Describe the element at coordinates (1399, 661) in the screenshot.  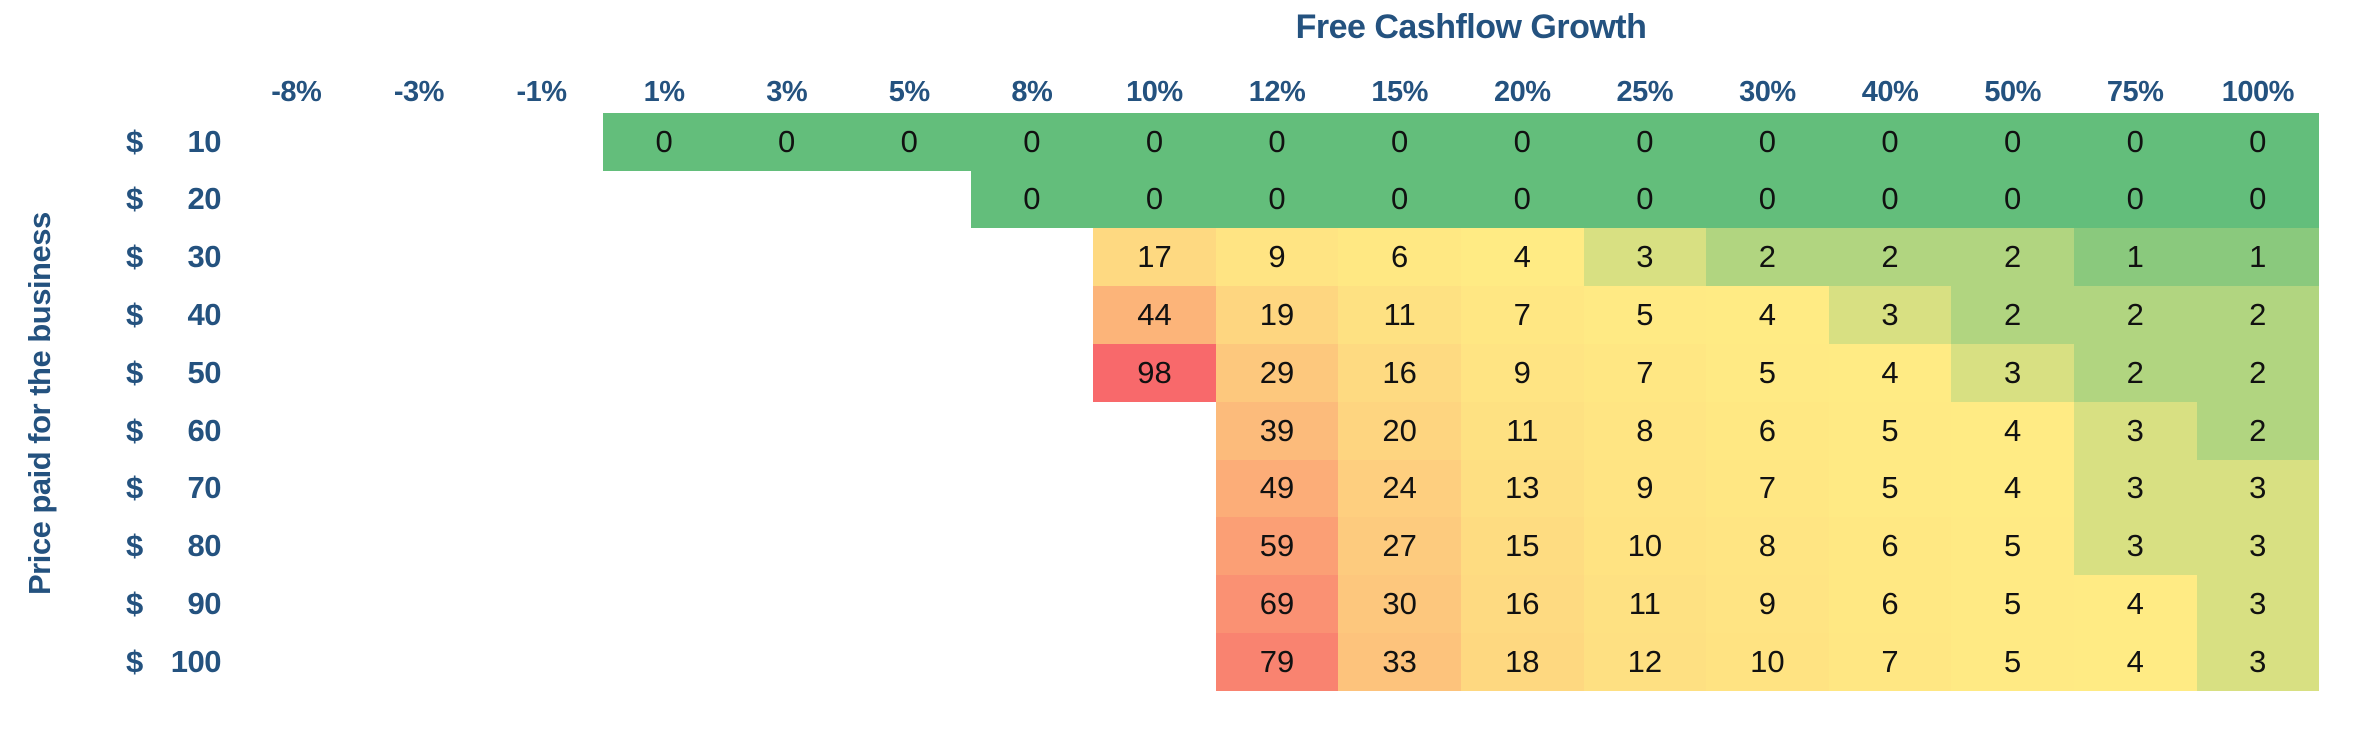
I see `heatmap-cell: 33` at that location.